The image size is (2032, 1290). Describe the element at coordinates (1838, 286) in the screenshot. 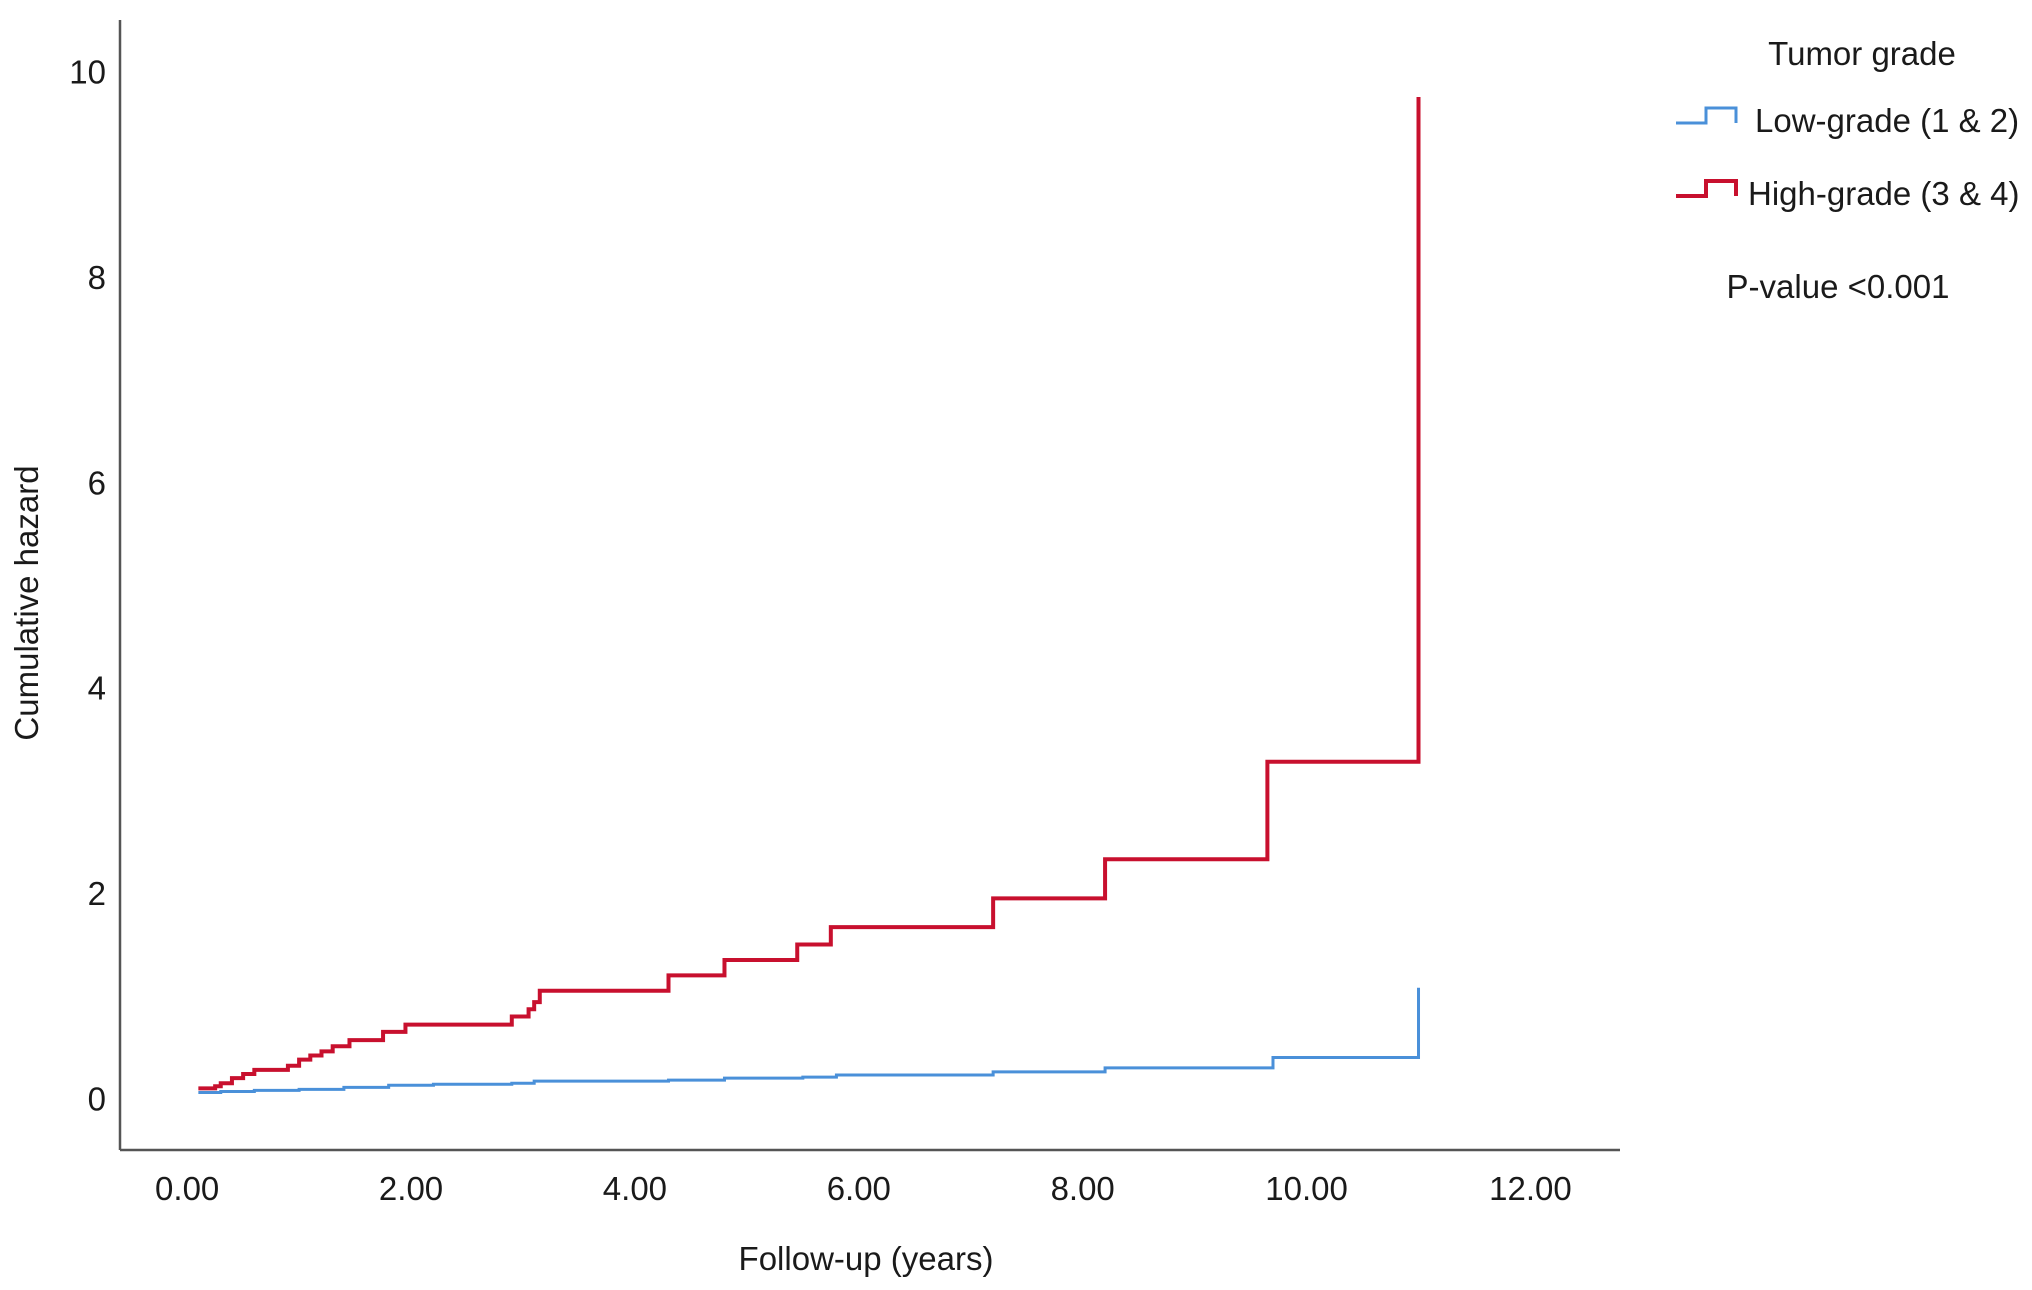

I see `p-value-note: P-value <0.001` at that location.